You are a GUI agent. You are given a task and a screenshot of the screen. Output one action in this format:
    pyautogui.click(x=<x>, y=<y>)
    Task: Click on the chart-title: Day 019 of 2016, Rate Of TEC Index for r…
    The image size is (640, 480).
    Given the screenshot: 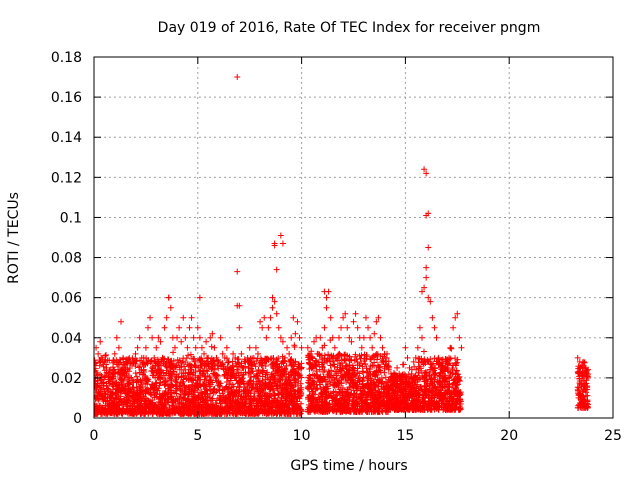 What is the action you would take?
    pyautogui.click(x=349, y=28)
    